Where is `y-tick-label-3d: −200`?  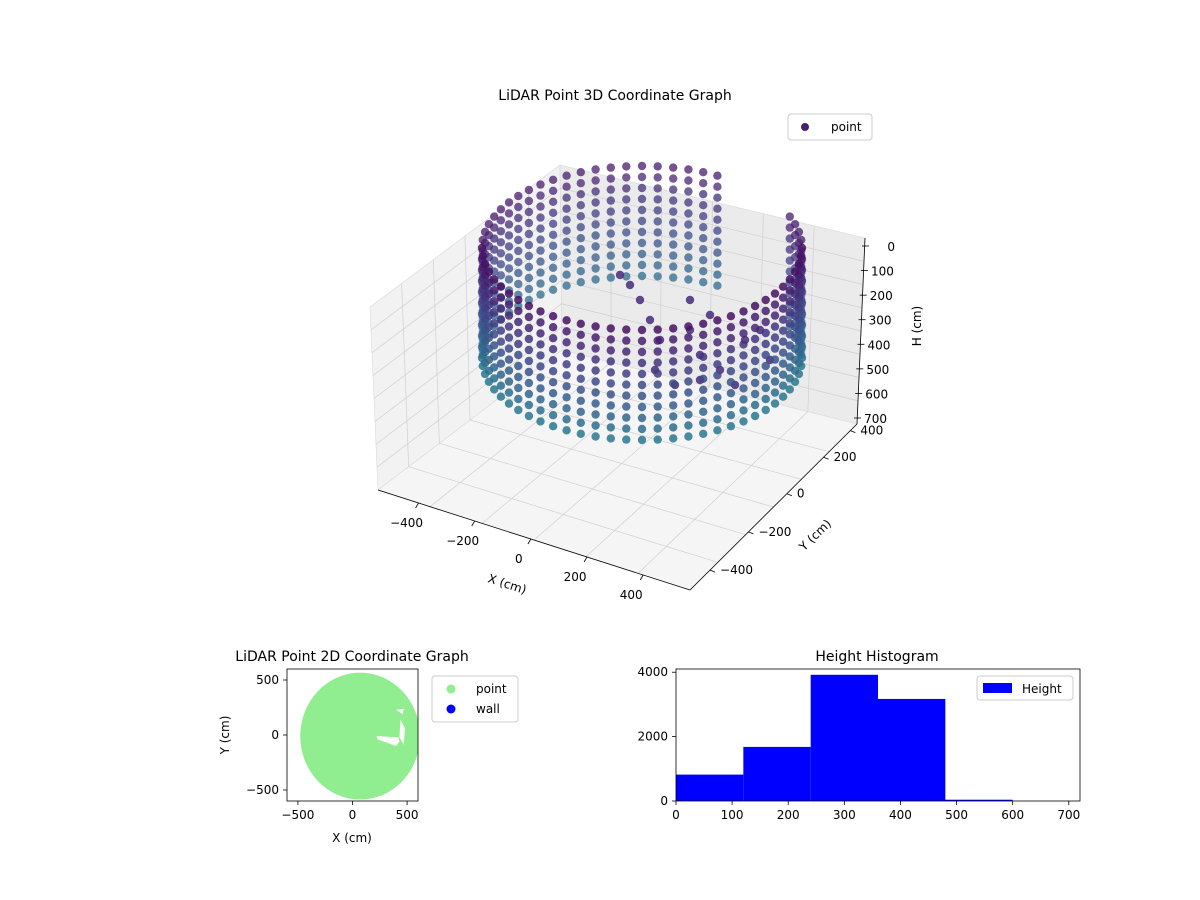
y-tick-label-3d: −200 is located at coordinates (774, 532).